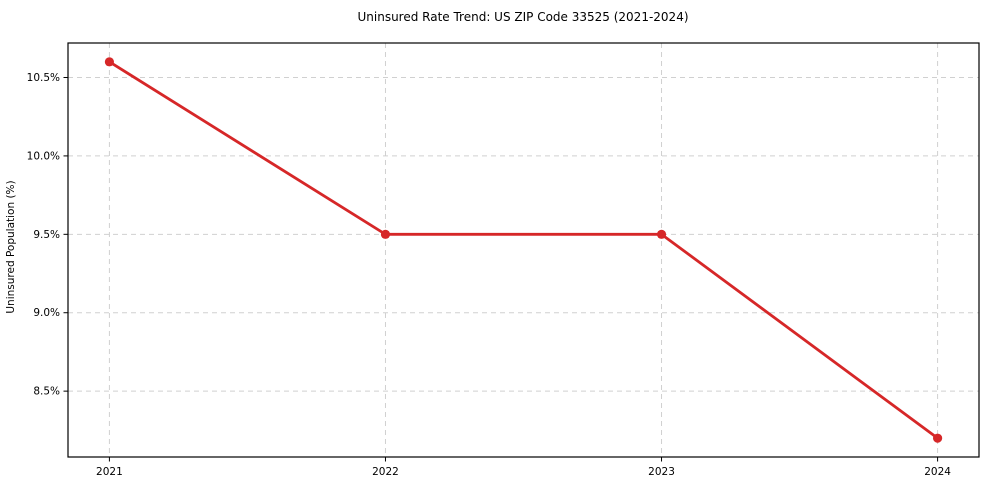 This screenshot has height=490, width=989. Describe the element at coordinates (11, 246) in the screenshot. I see `y-axis-label: Uninsured Population (%)` at that location.